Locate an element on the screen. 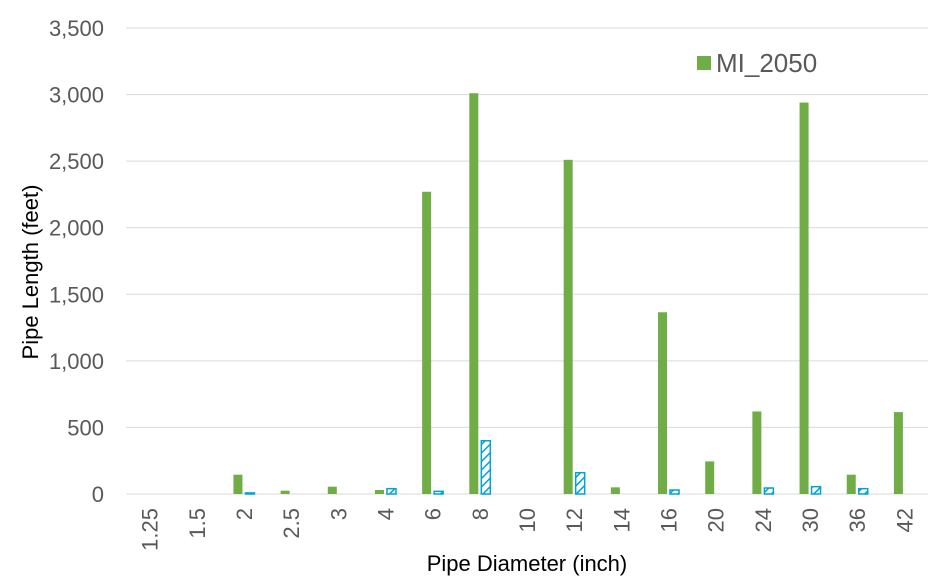 This screenshot has height=583, width=932. x-tick-label: 8 is located at coordinates (480, 514).